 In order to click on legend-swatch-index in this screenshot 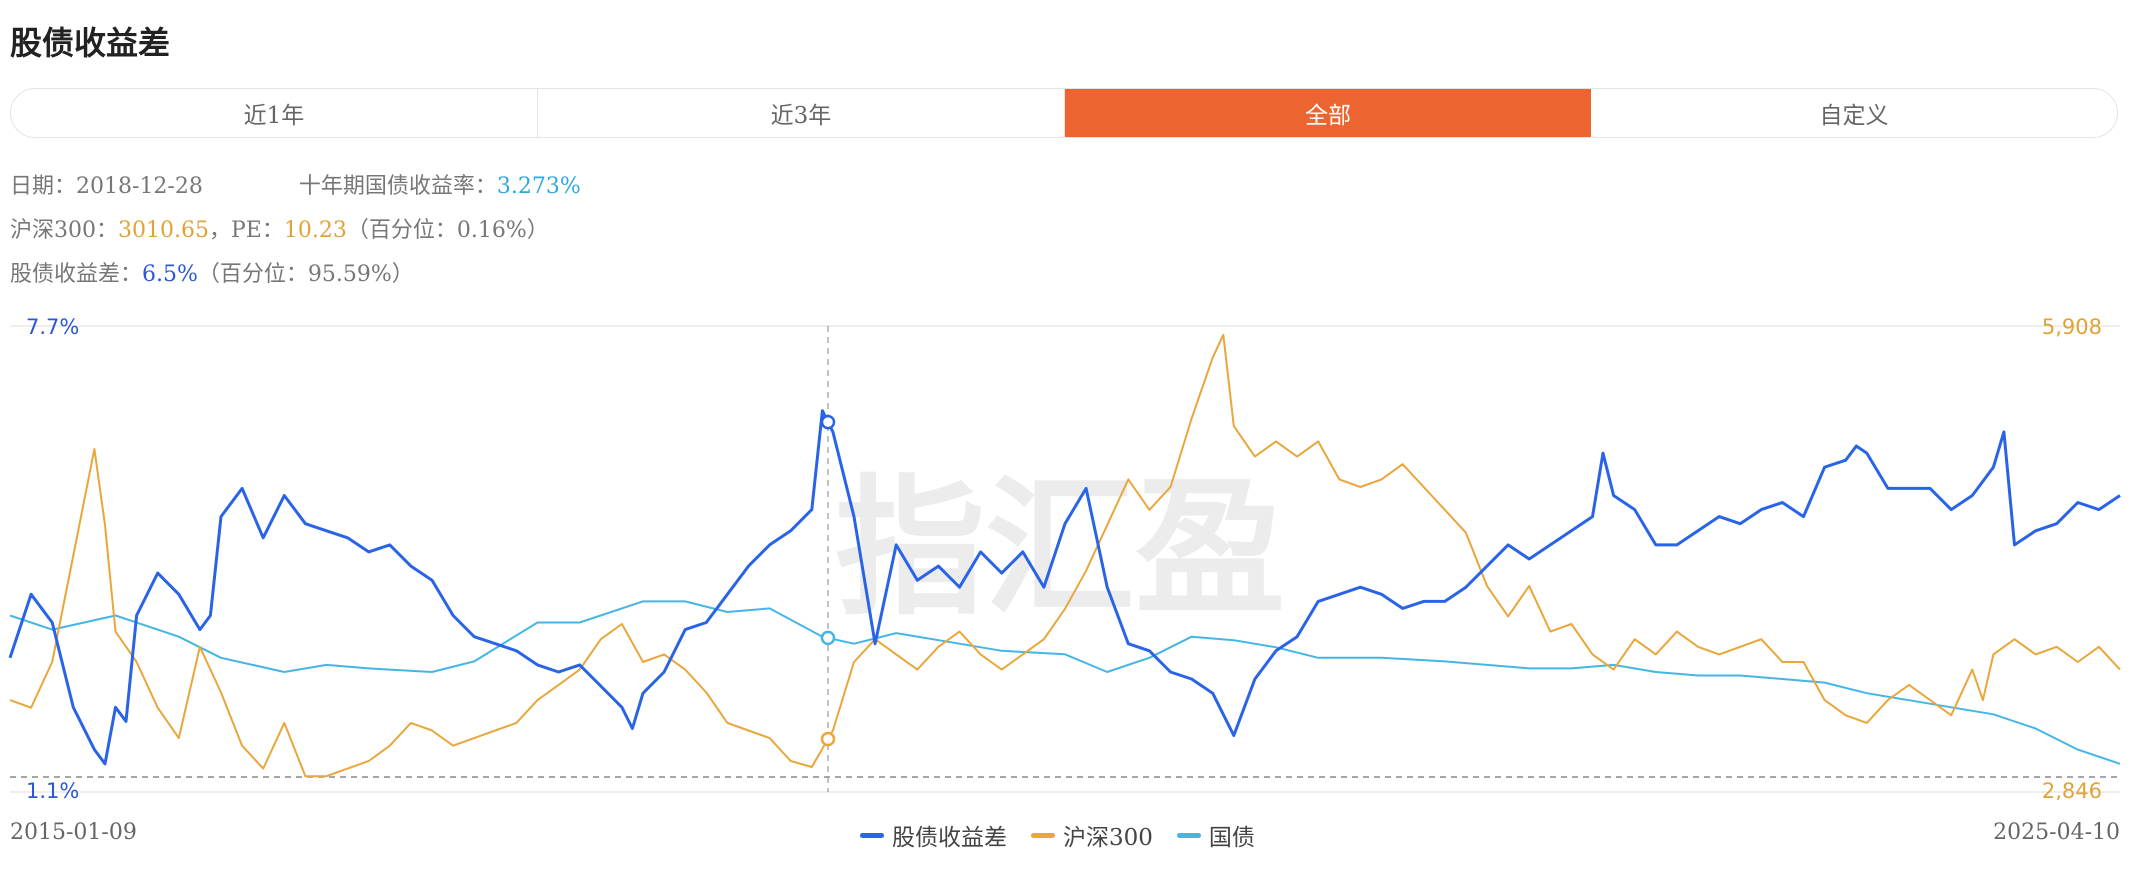, I will do `click(1043, 835)`.